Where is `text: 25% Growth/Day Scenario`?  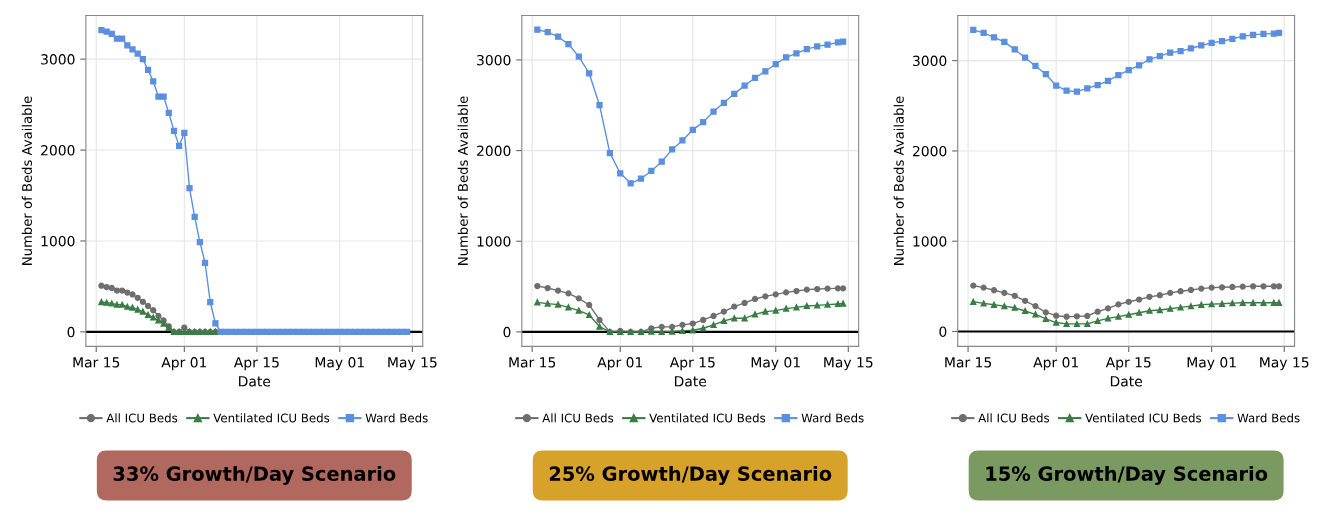 text: 25% Growth/Day Scenario is located at coordinates (690, 475).